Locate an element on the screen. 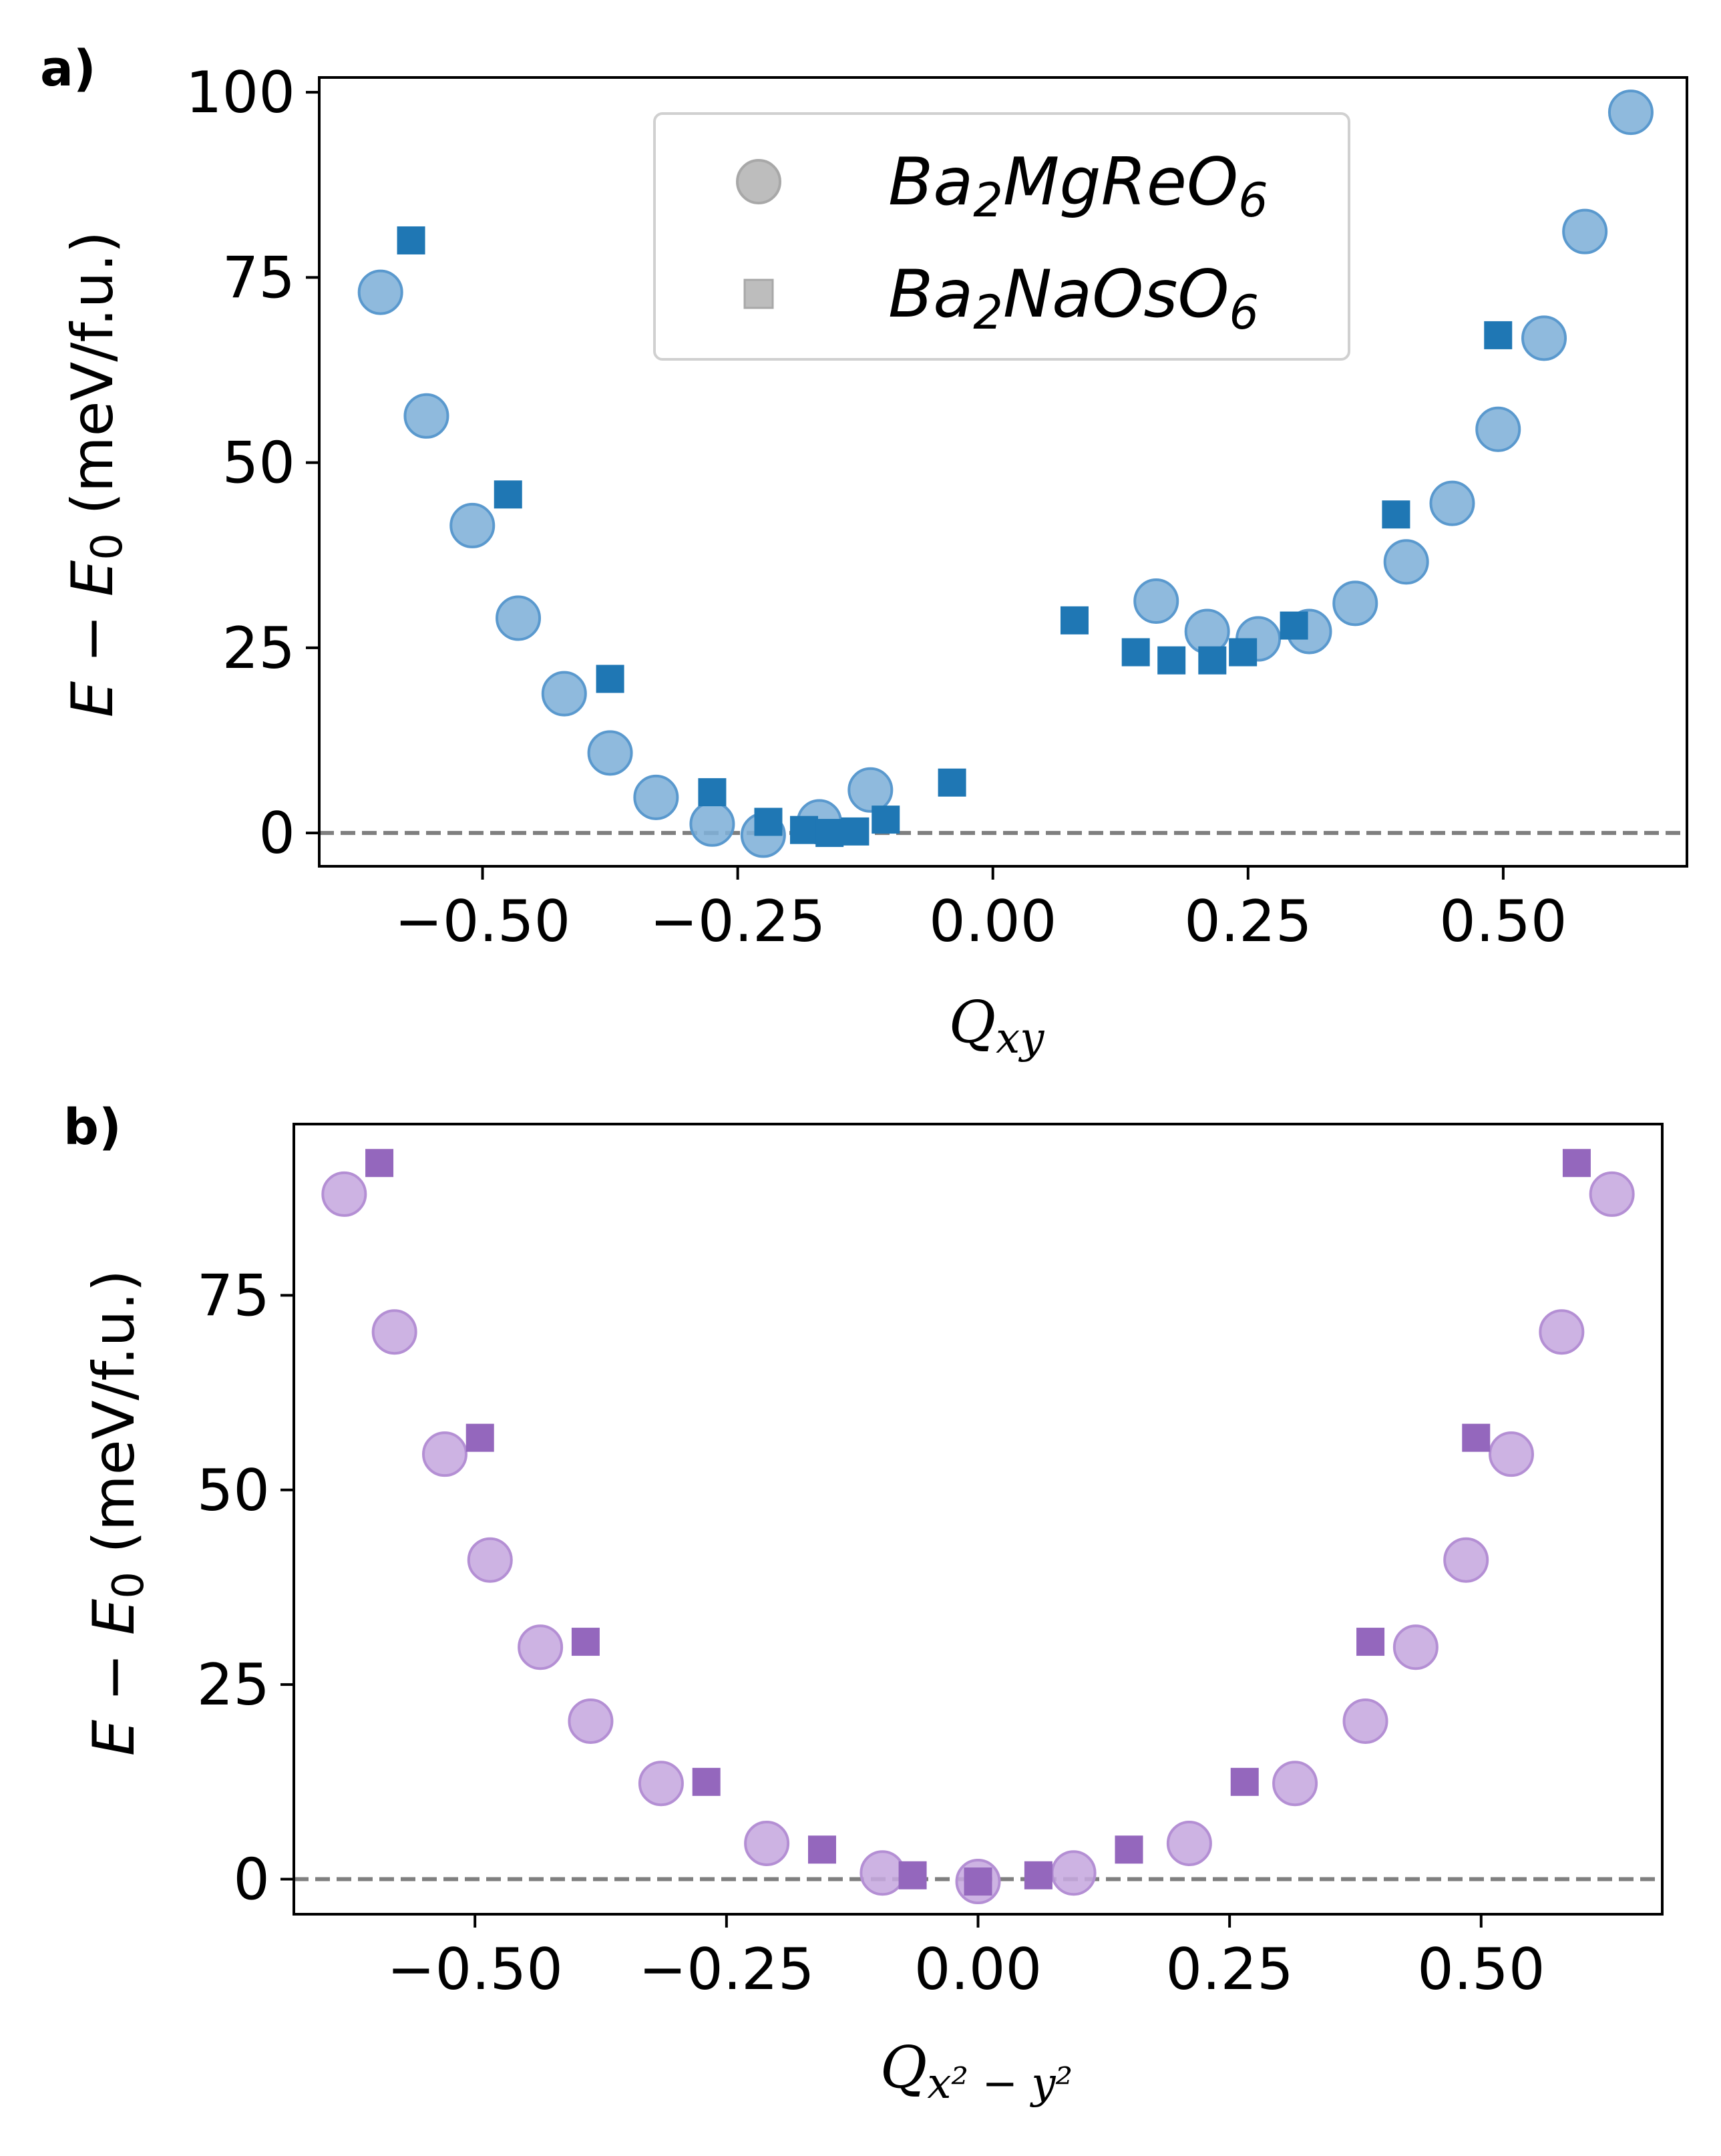  legend-entry-label: Ba2NaOsO6 is located at coordinates (1073, 298).